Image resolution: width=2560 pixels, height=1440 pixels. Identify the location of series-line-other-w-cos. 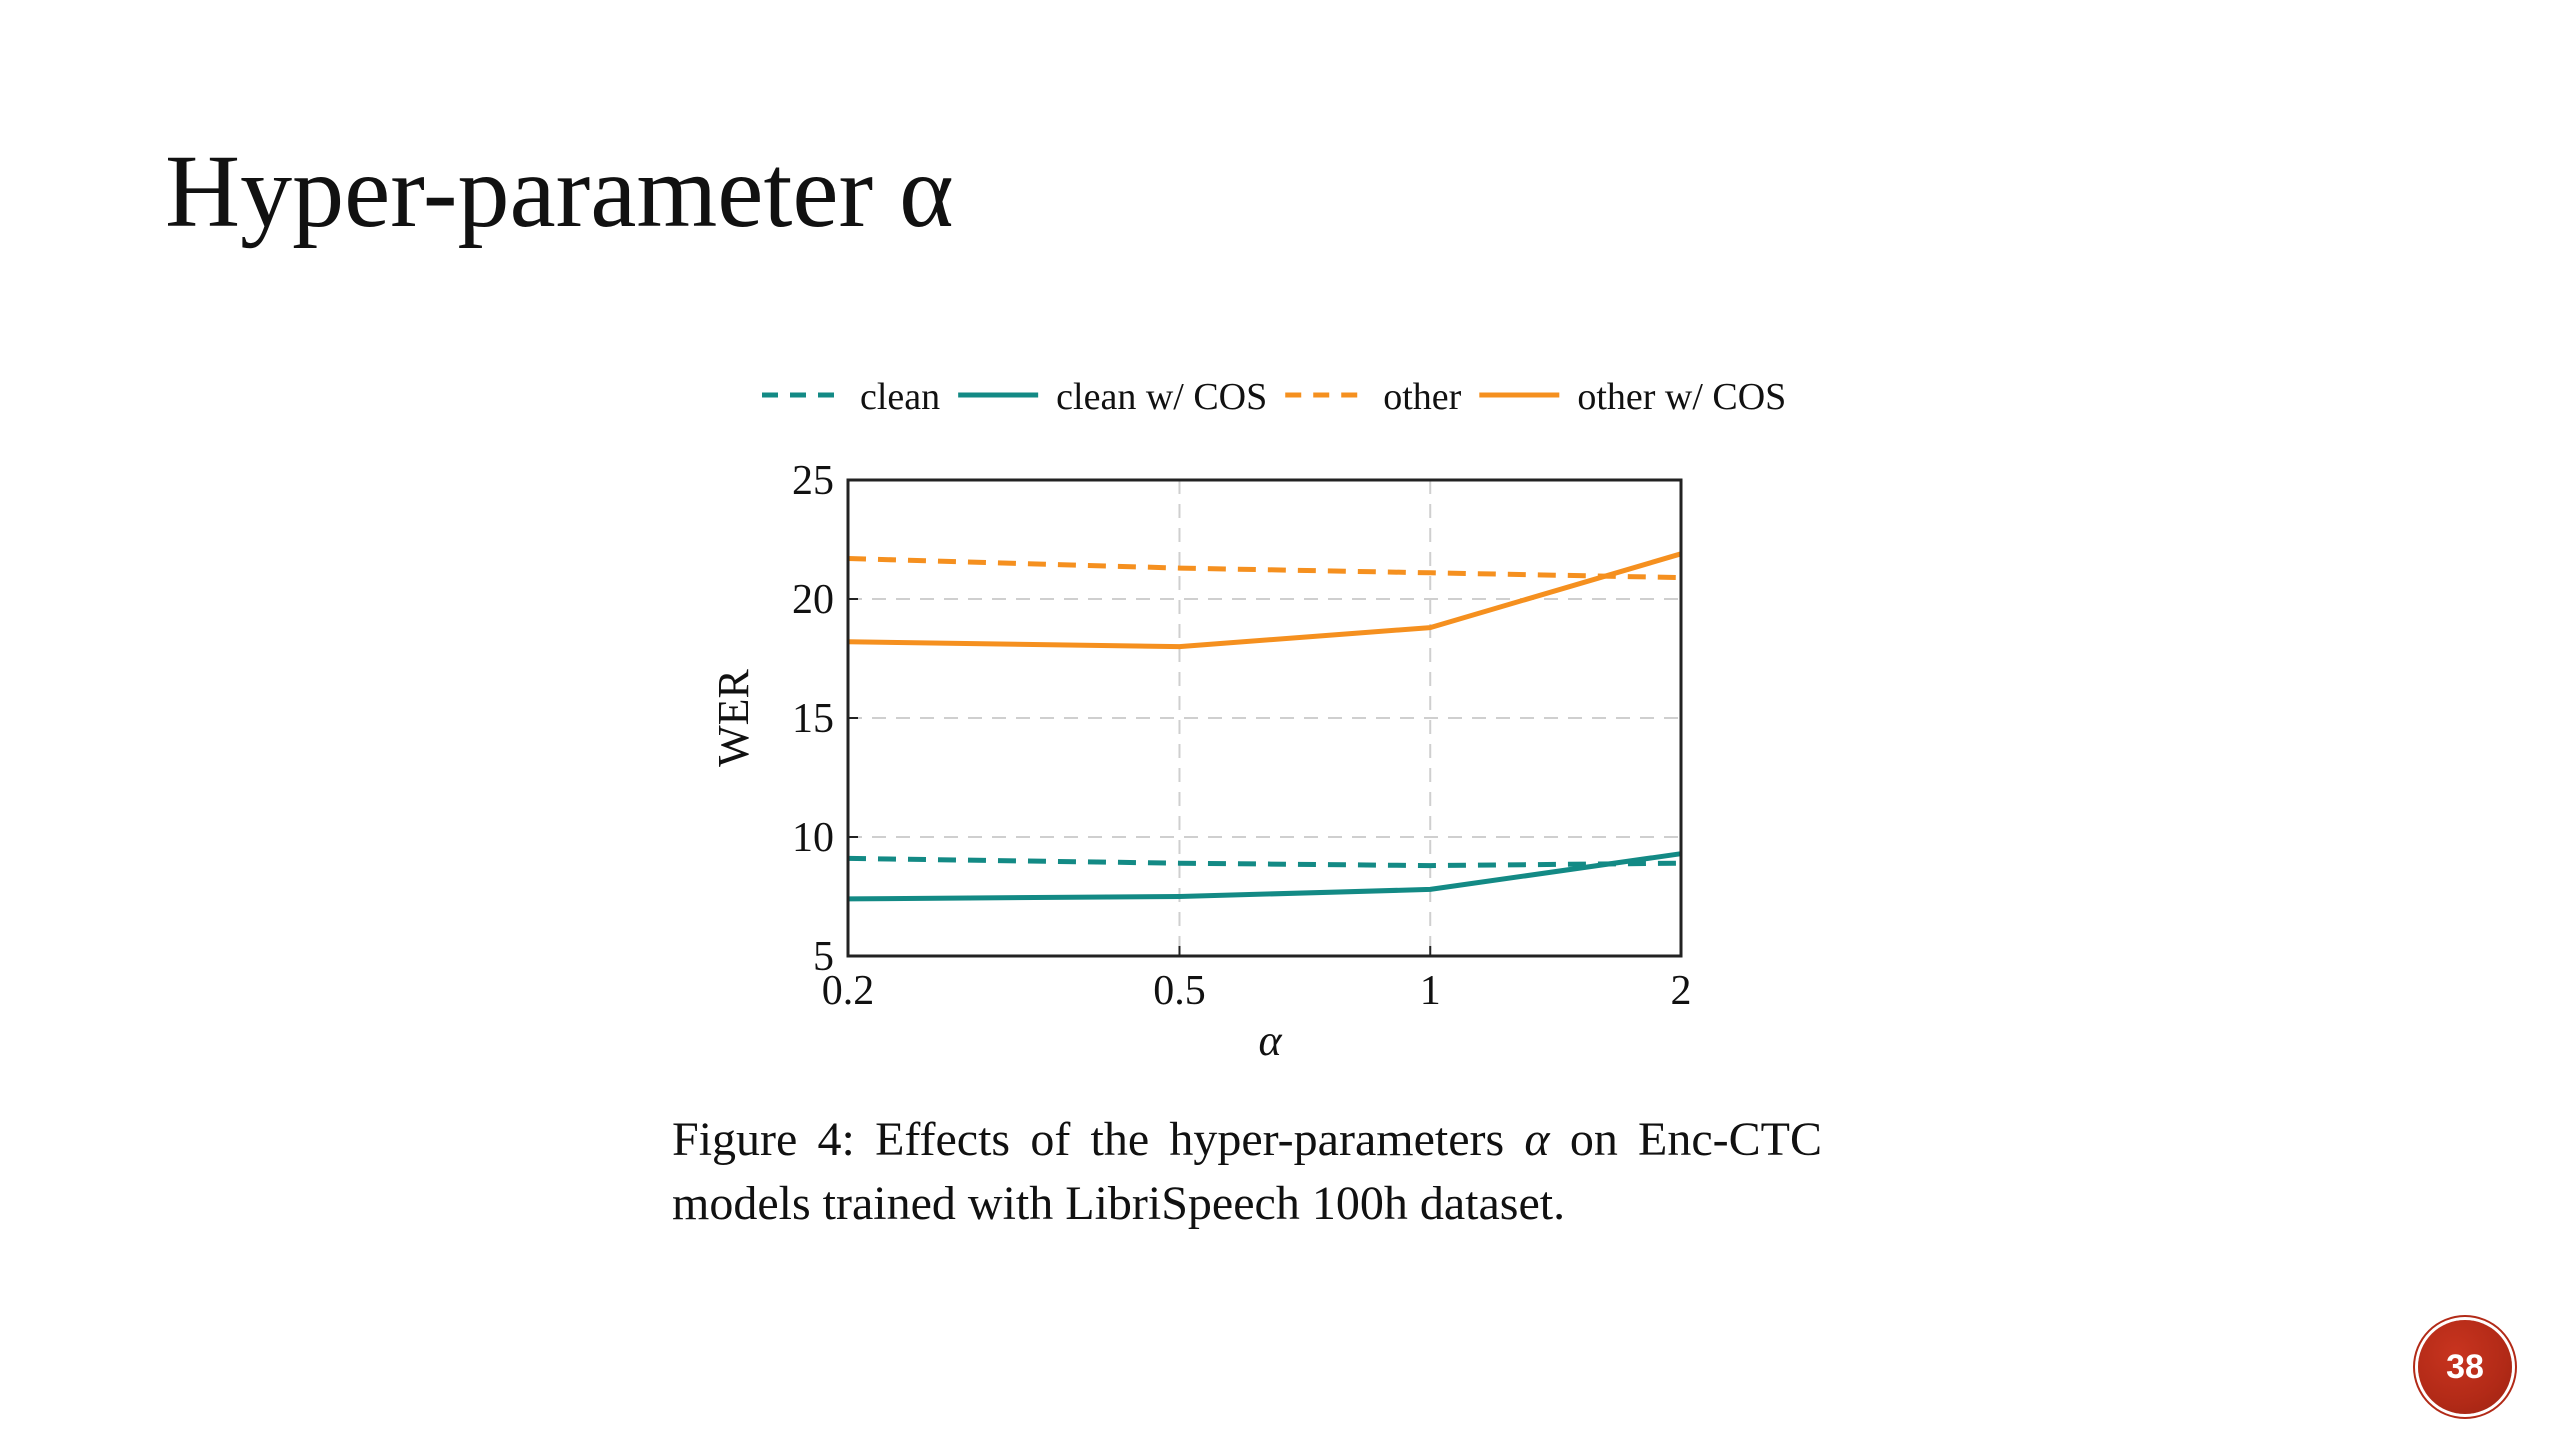
(1264, 600).